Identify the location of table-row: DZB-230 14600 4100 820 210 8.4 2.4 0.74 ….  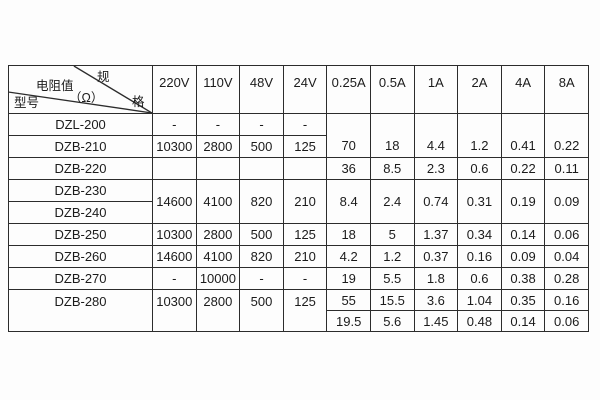
(298, 201).